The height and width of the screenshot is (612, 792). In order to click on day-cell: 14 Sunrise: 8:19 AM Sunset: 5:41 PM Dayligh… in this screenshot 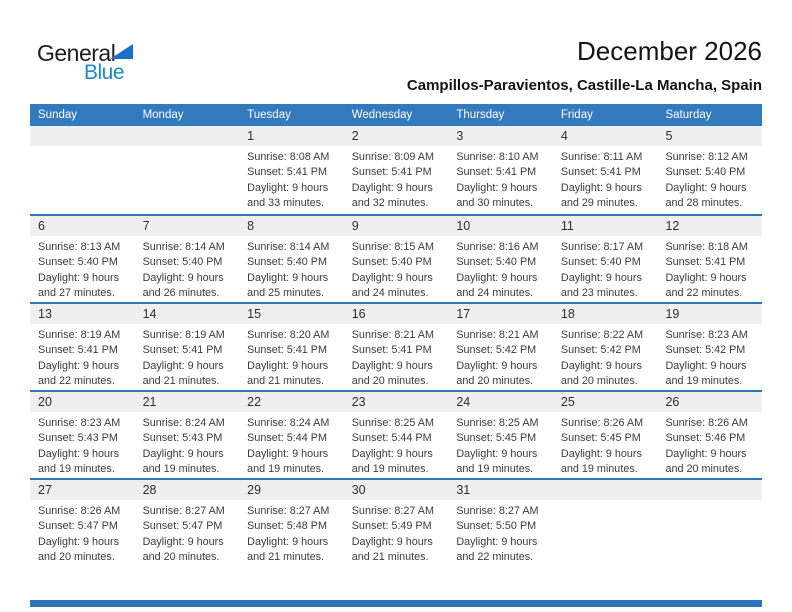, I will do `click(187, 347)`.